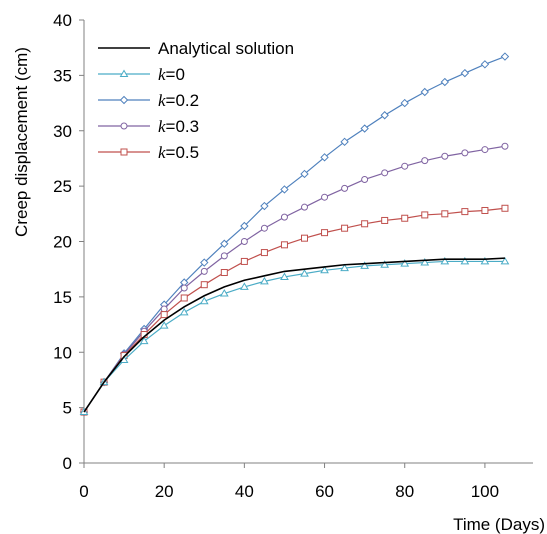 This screenshot has width=547, height=534. Describe the element at coordinates (62, 297) in the screenshot. I see `y-tick-label: 15` at that location.